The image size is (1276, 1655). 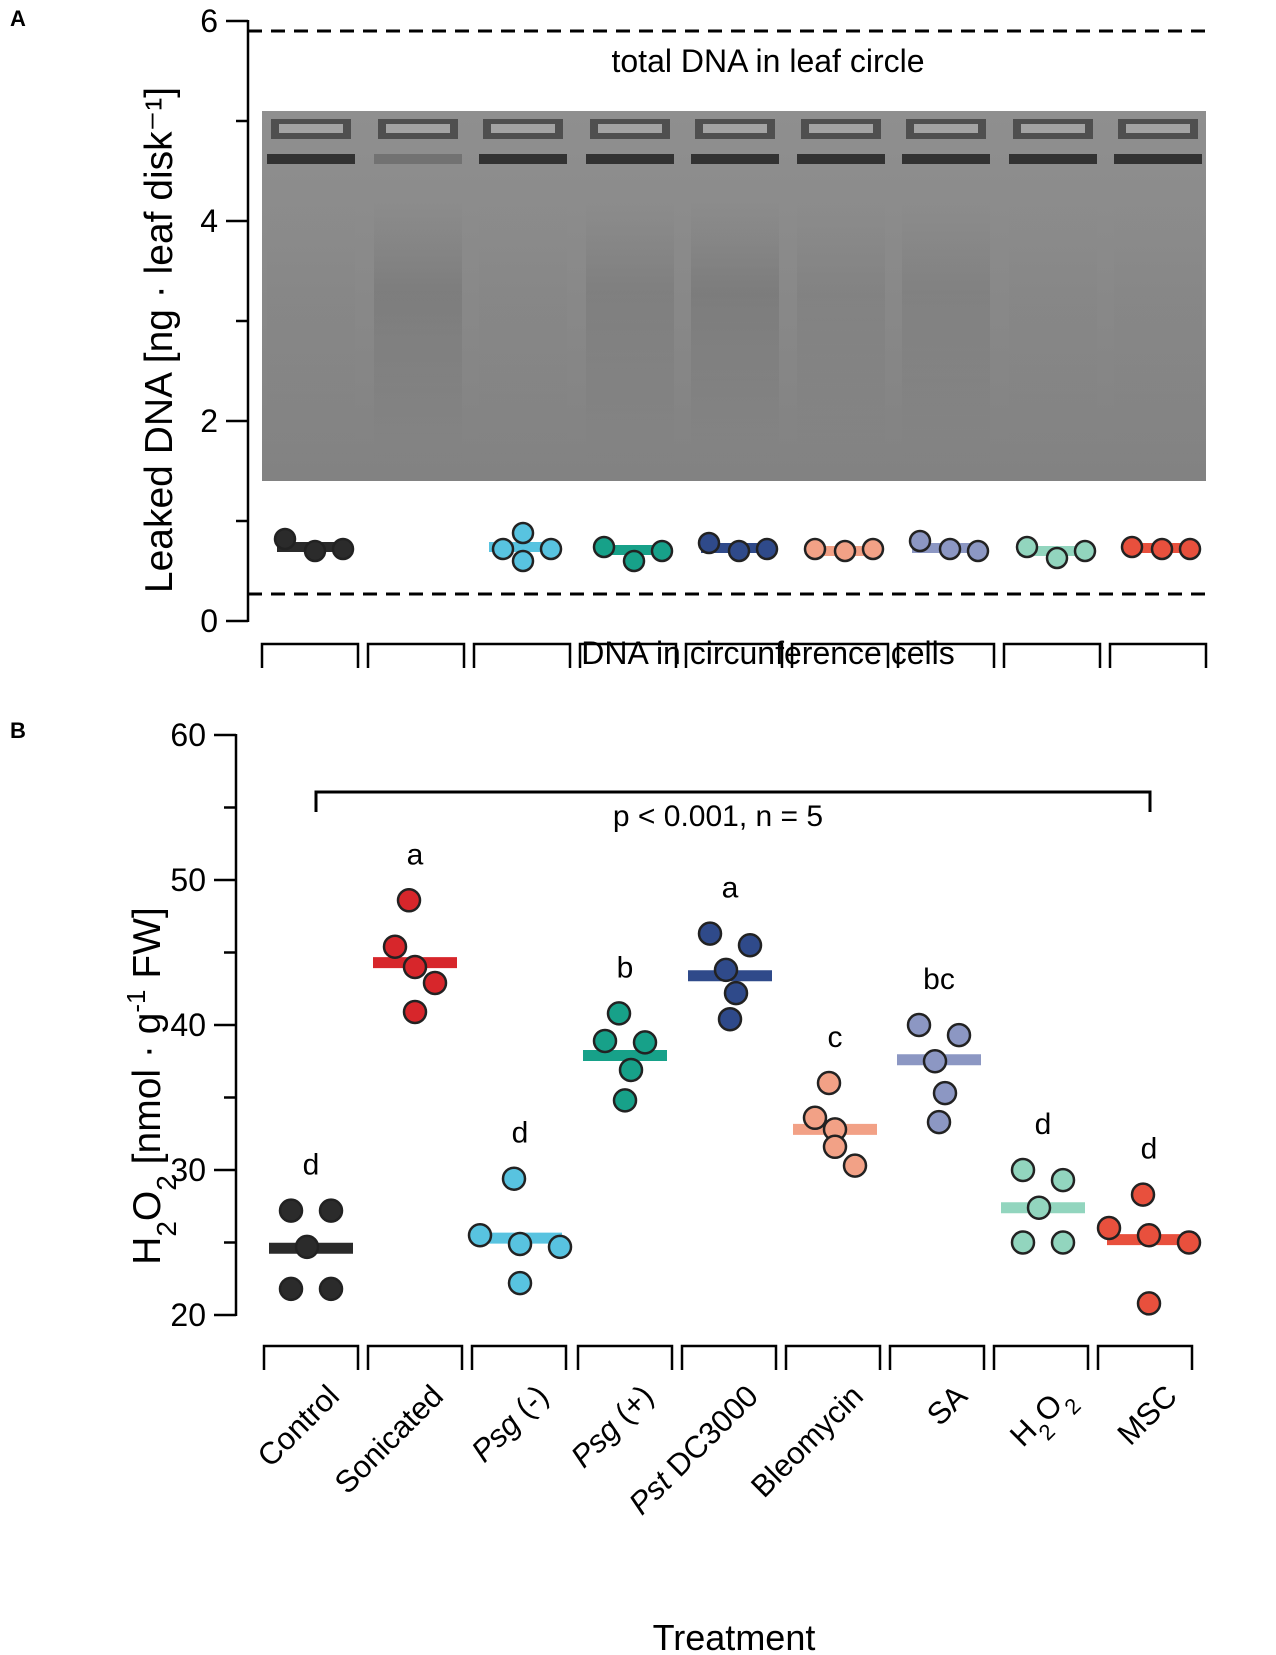 What do you see at coordinates (298, 1425) in the screenshot?
I see `x-tick-label-control: Control` at bounding box center [298, 1425].